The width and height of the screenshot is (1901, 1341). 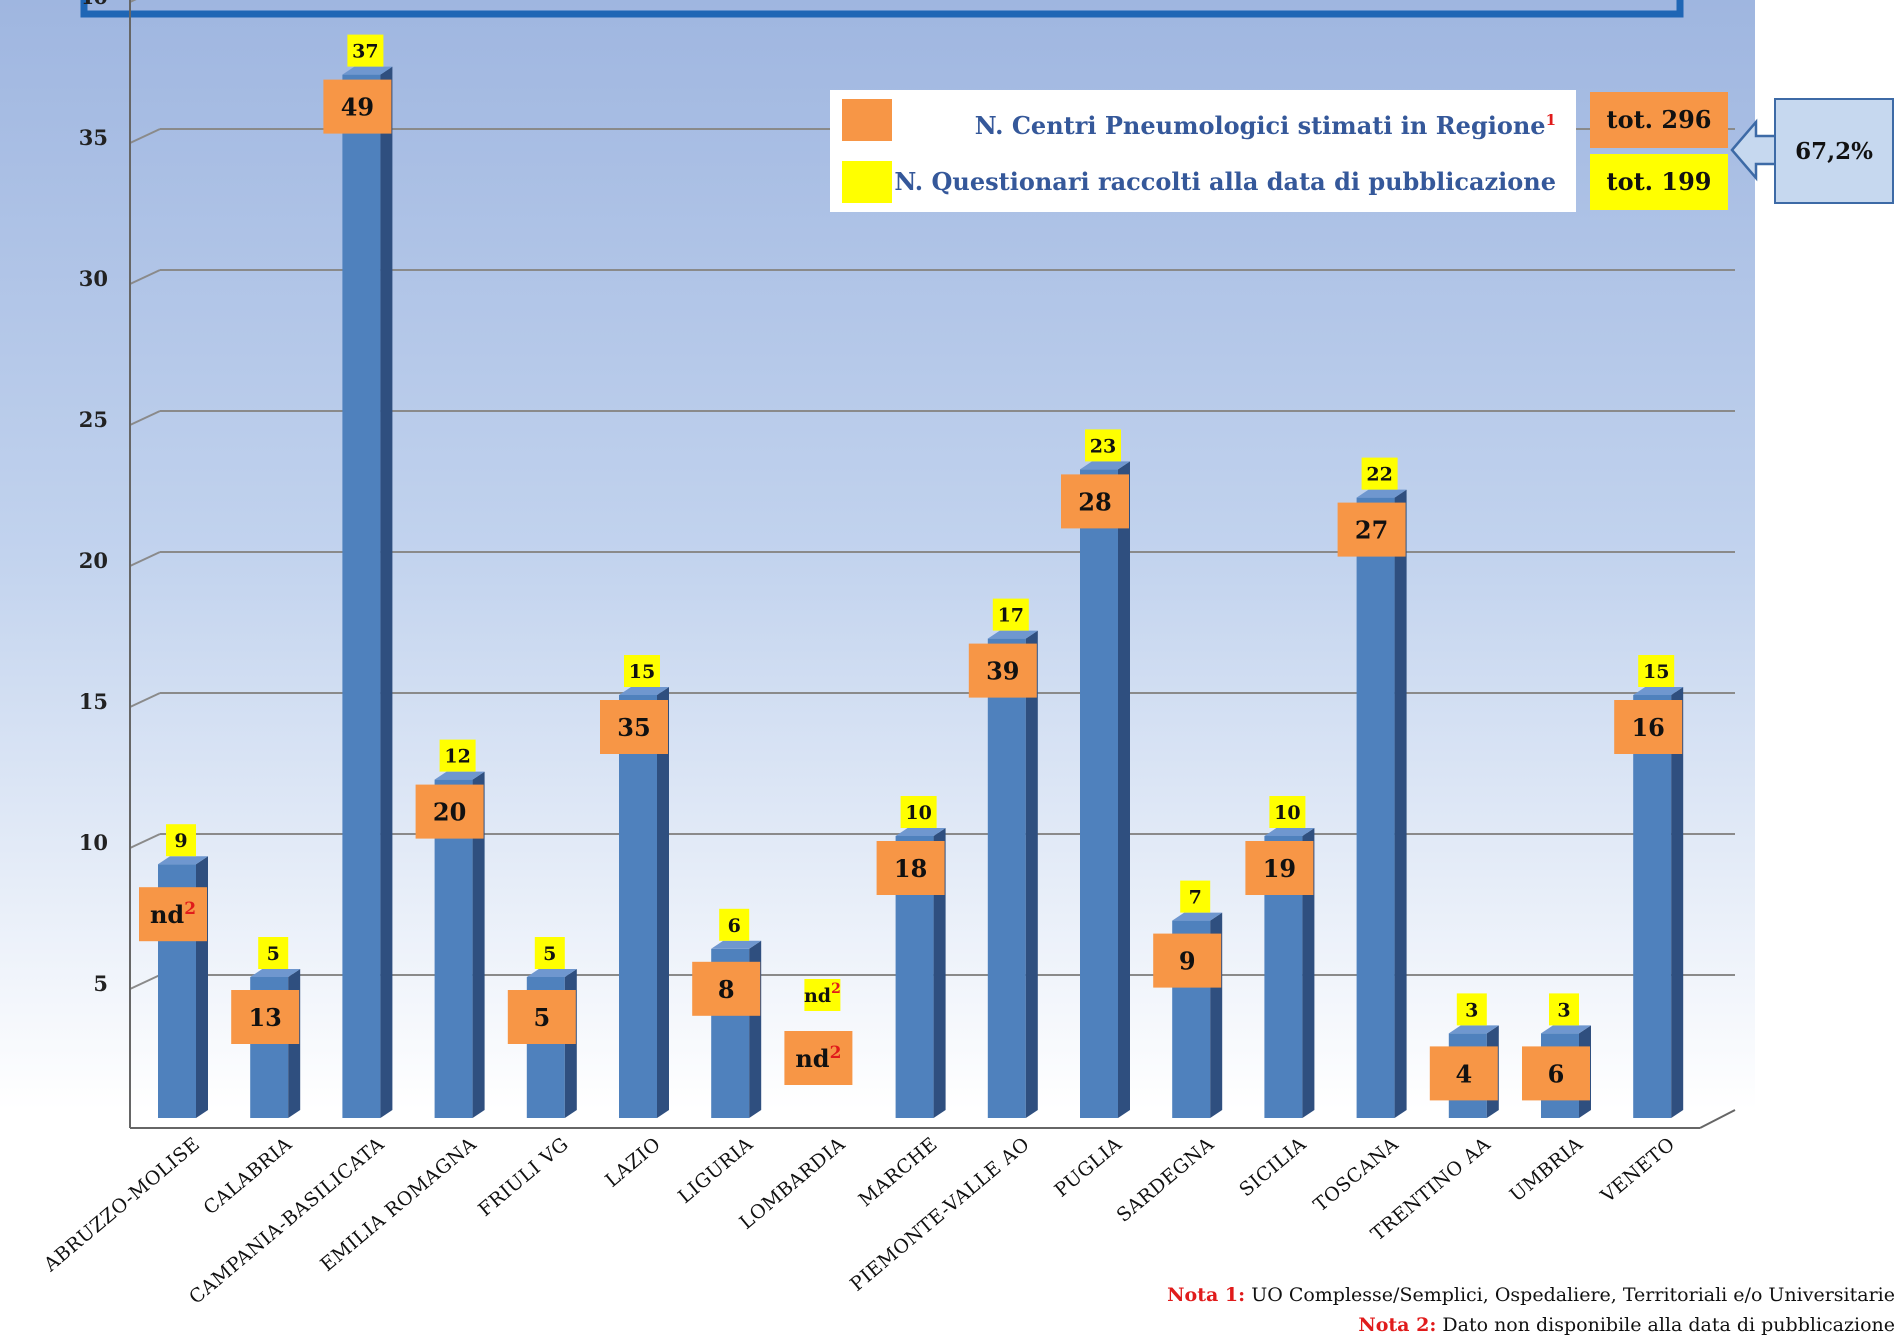 I want to click on yellow-data-label: 17, so click(x=1010, y=614).